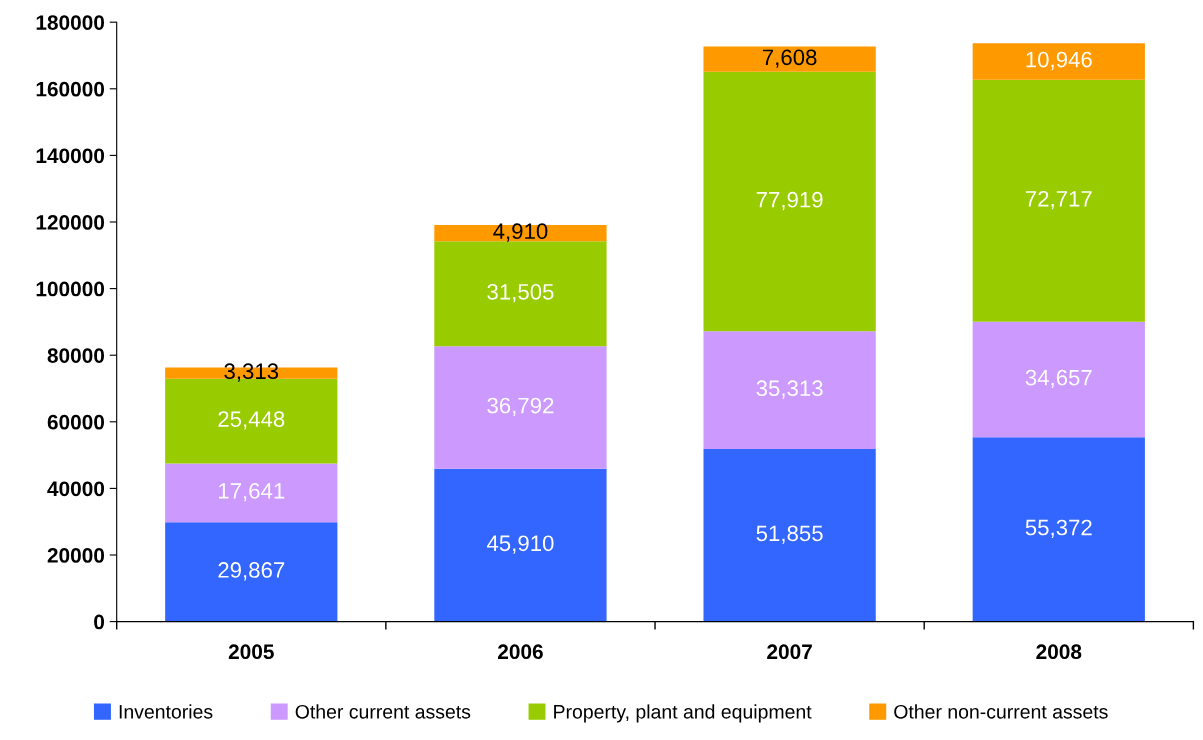 Image resolution: width=1203 pixels, height=740 pixels. What do you see at coordinates (70, 89) in the screenshot?
I see `y-tick-label: 160000` at bounding box center [70, 89].